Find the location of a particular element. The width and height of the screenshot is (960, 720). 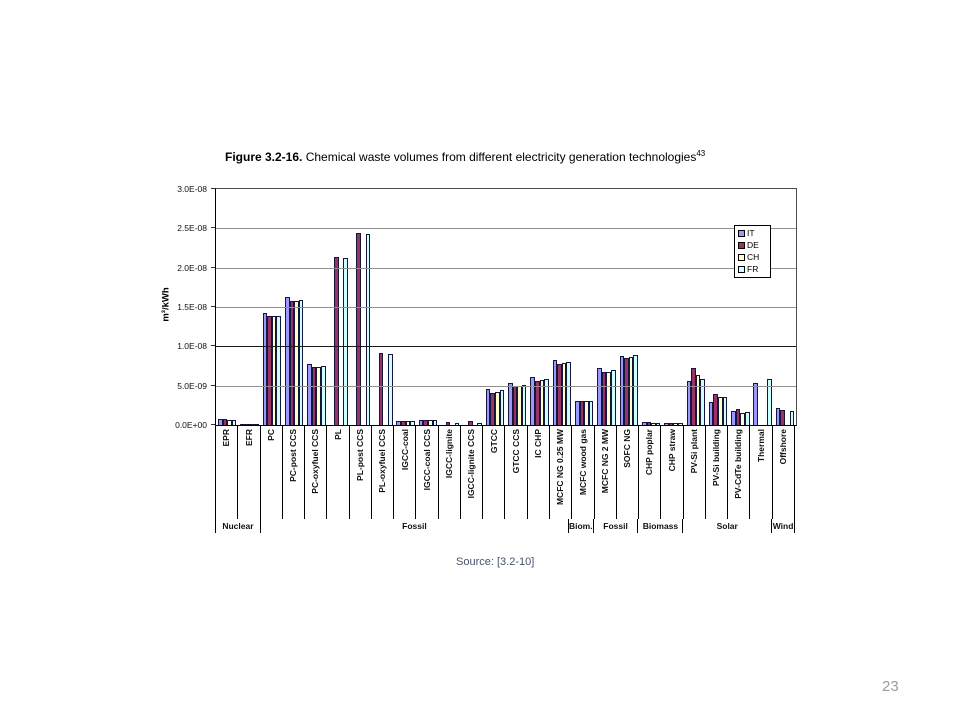

category-cell: EPR is located at coordinates (227, 472).